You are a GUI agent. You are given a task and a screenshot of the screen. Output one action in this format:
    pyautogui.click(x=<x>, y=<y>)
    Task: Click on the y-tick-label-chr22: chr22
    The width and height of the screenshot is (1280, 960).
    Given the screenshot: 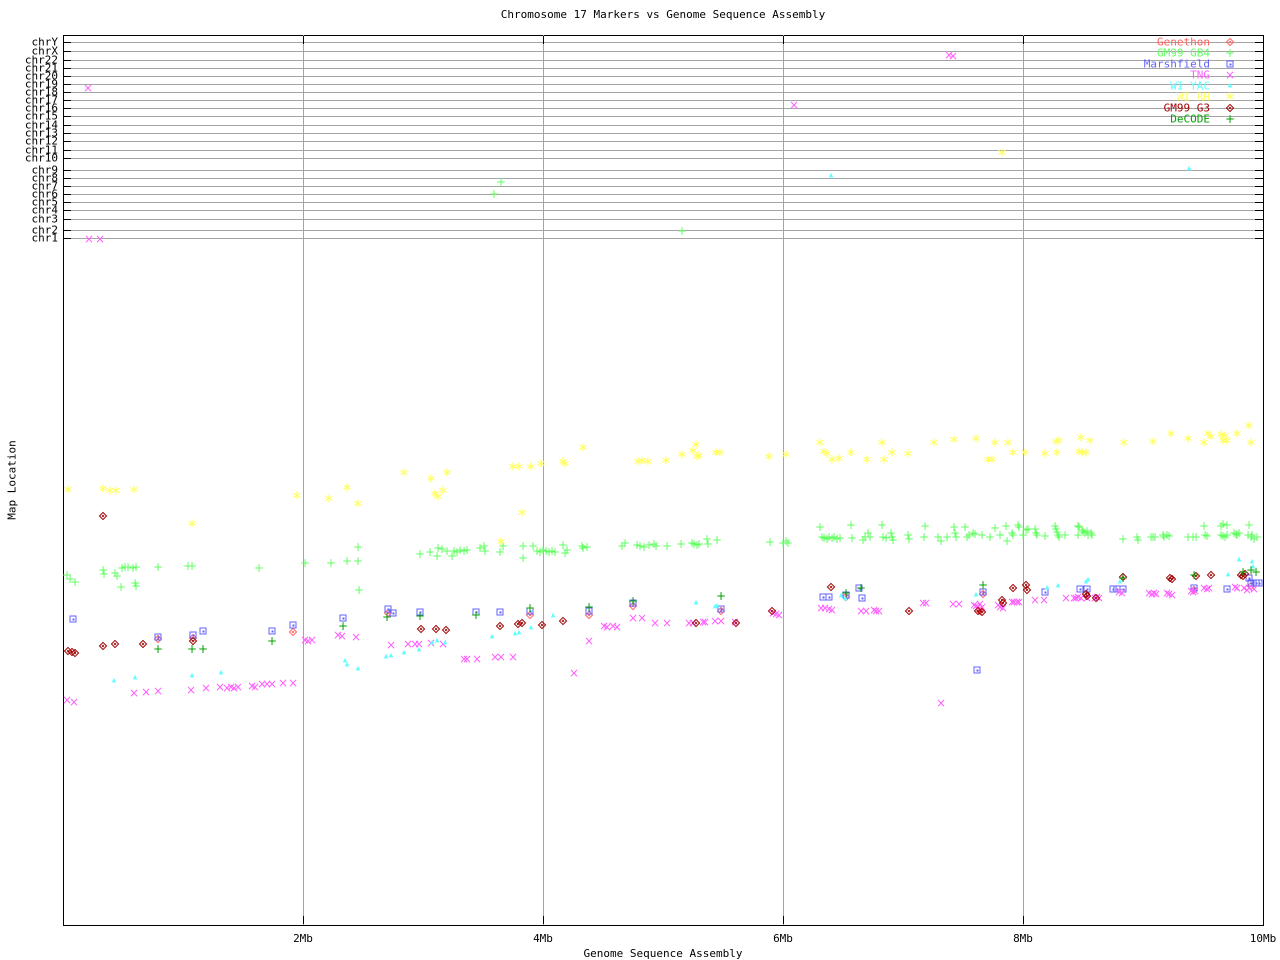 What is the action you would take?
    pyautogui.click(x=41, y=60)
    